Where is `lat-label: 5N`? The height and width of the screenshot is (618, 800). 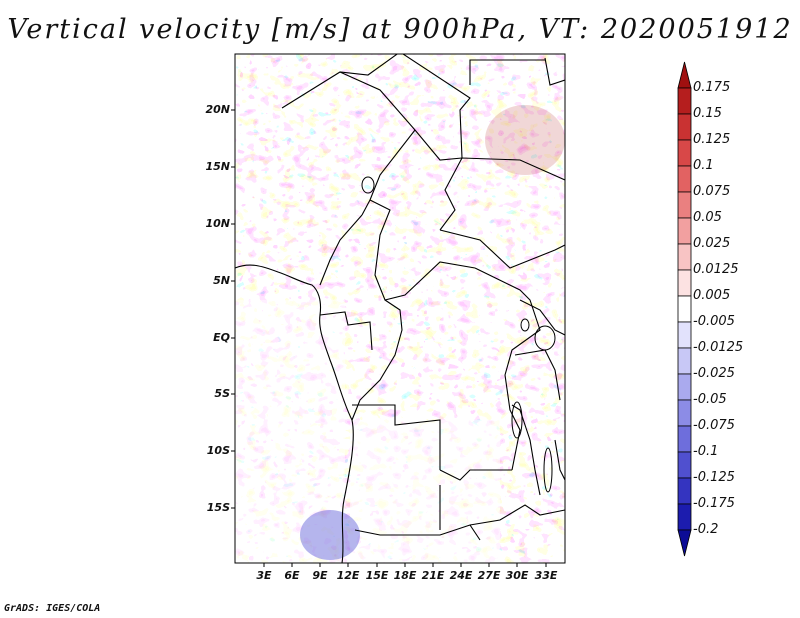
lat-label: 5N is located at coordinates (221, 280).